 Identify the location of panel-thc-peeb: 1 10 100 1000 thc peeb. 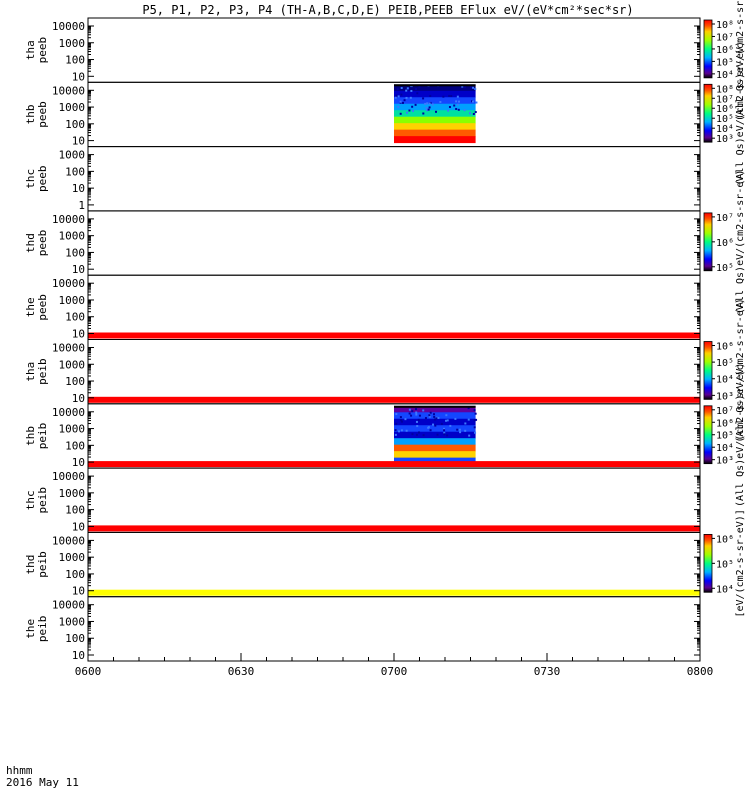
(362, 179).